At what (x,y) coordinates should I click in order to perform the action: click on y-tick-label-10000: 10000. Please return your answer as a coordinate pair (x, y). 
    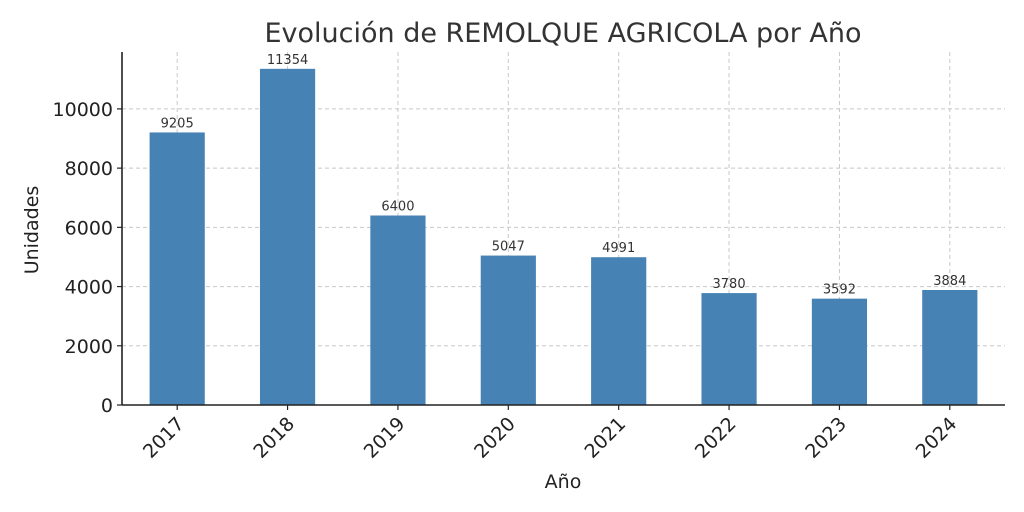
    Looking at the image, I should click on (83, 110).